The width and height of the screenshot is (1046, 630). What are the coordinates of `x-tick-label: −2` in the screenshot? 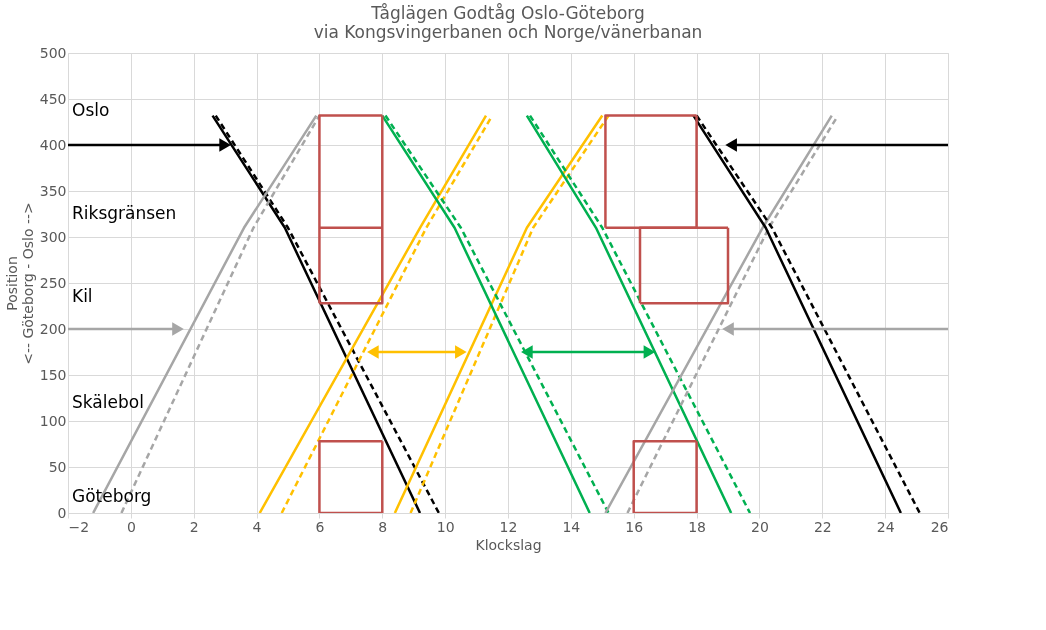 It's located at (79, 526).